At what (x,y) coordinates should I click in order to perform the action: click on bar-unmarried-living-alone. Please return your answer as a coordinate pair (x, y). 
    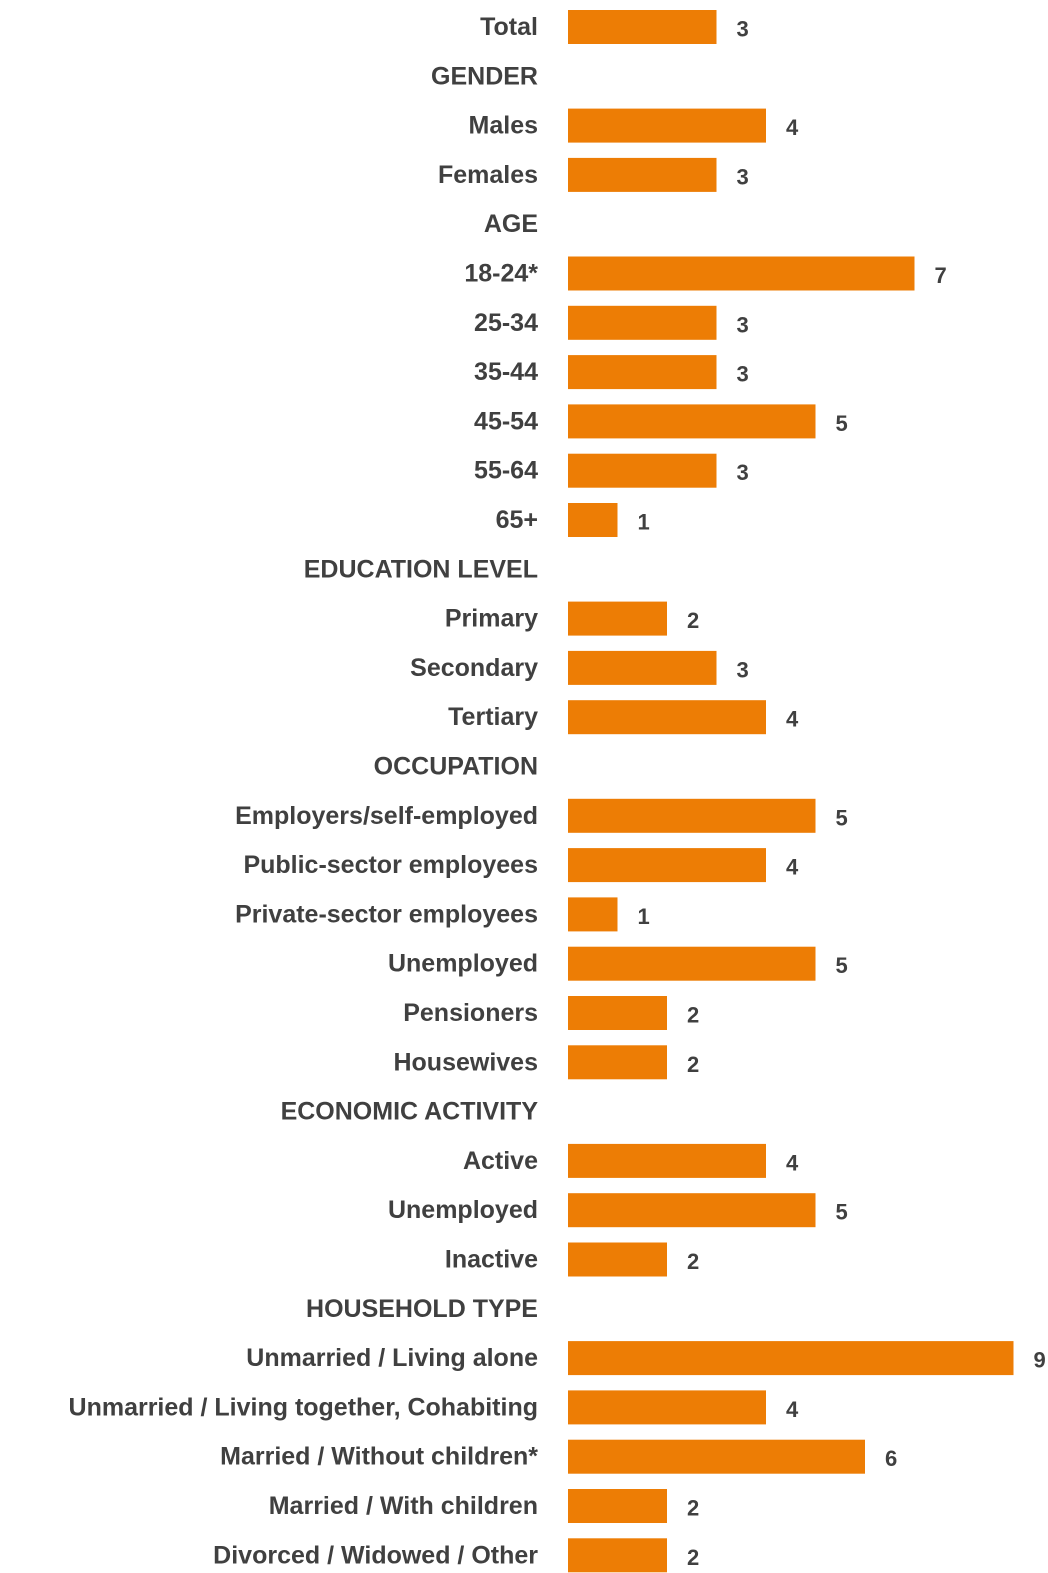
    Looking at the image, I should click on (791, 1358).